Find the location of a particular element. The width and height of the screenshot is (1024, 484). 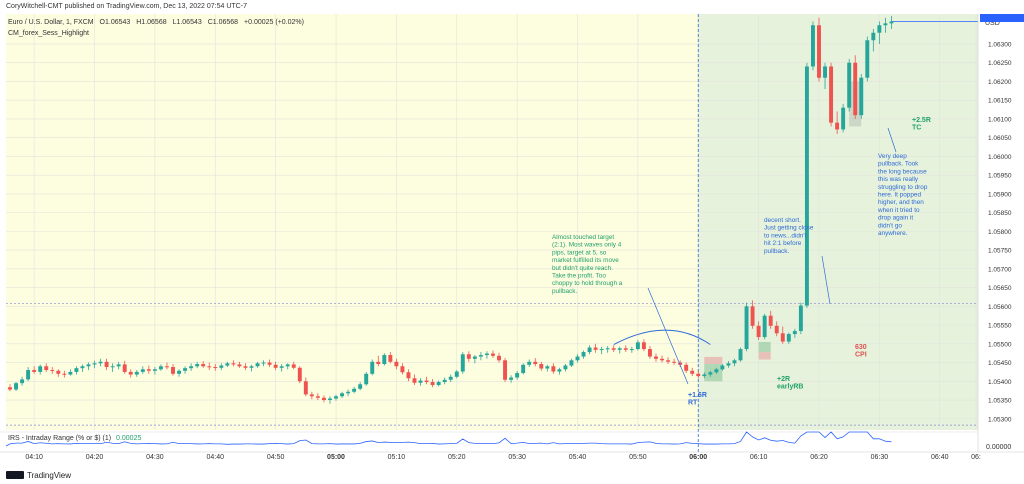

price-tick-label: 1.06150 is located at coordinates (1000, 101).